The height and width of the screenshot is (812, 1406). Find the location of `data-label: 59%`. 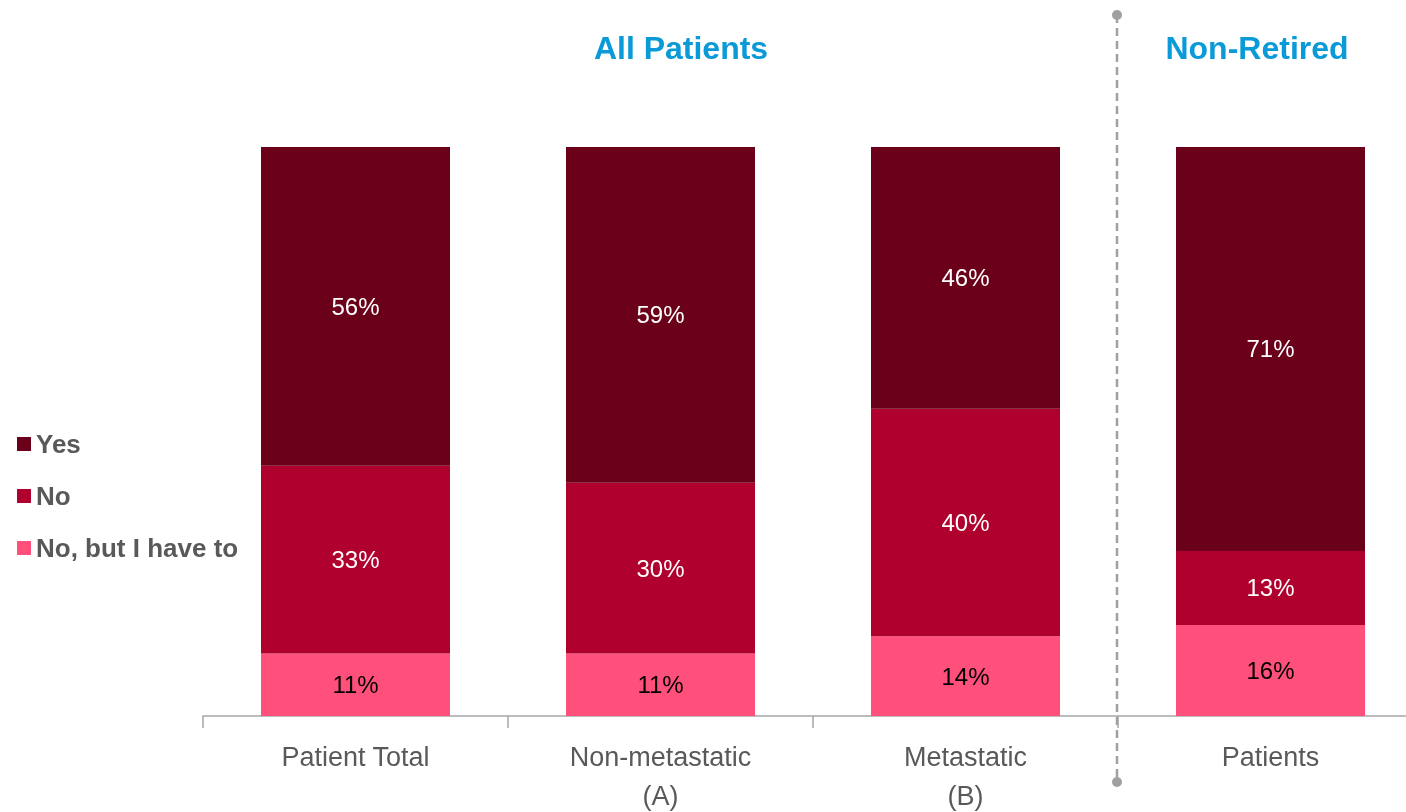

data-label: 59% is located at coordinates (660, 315).